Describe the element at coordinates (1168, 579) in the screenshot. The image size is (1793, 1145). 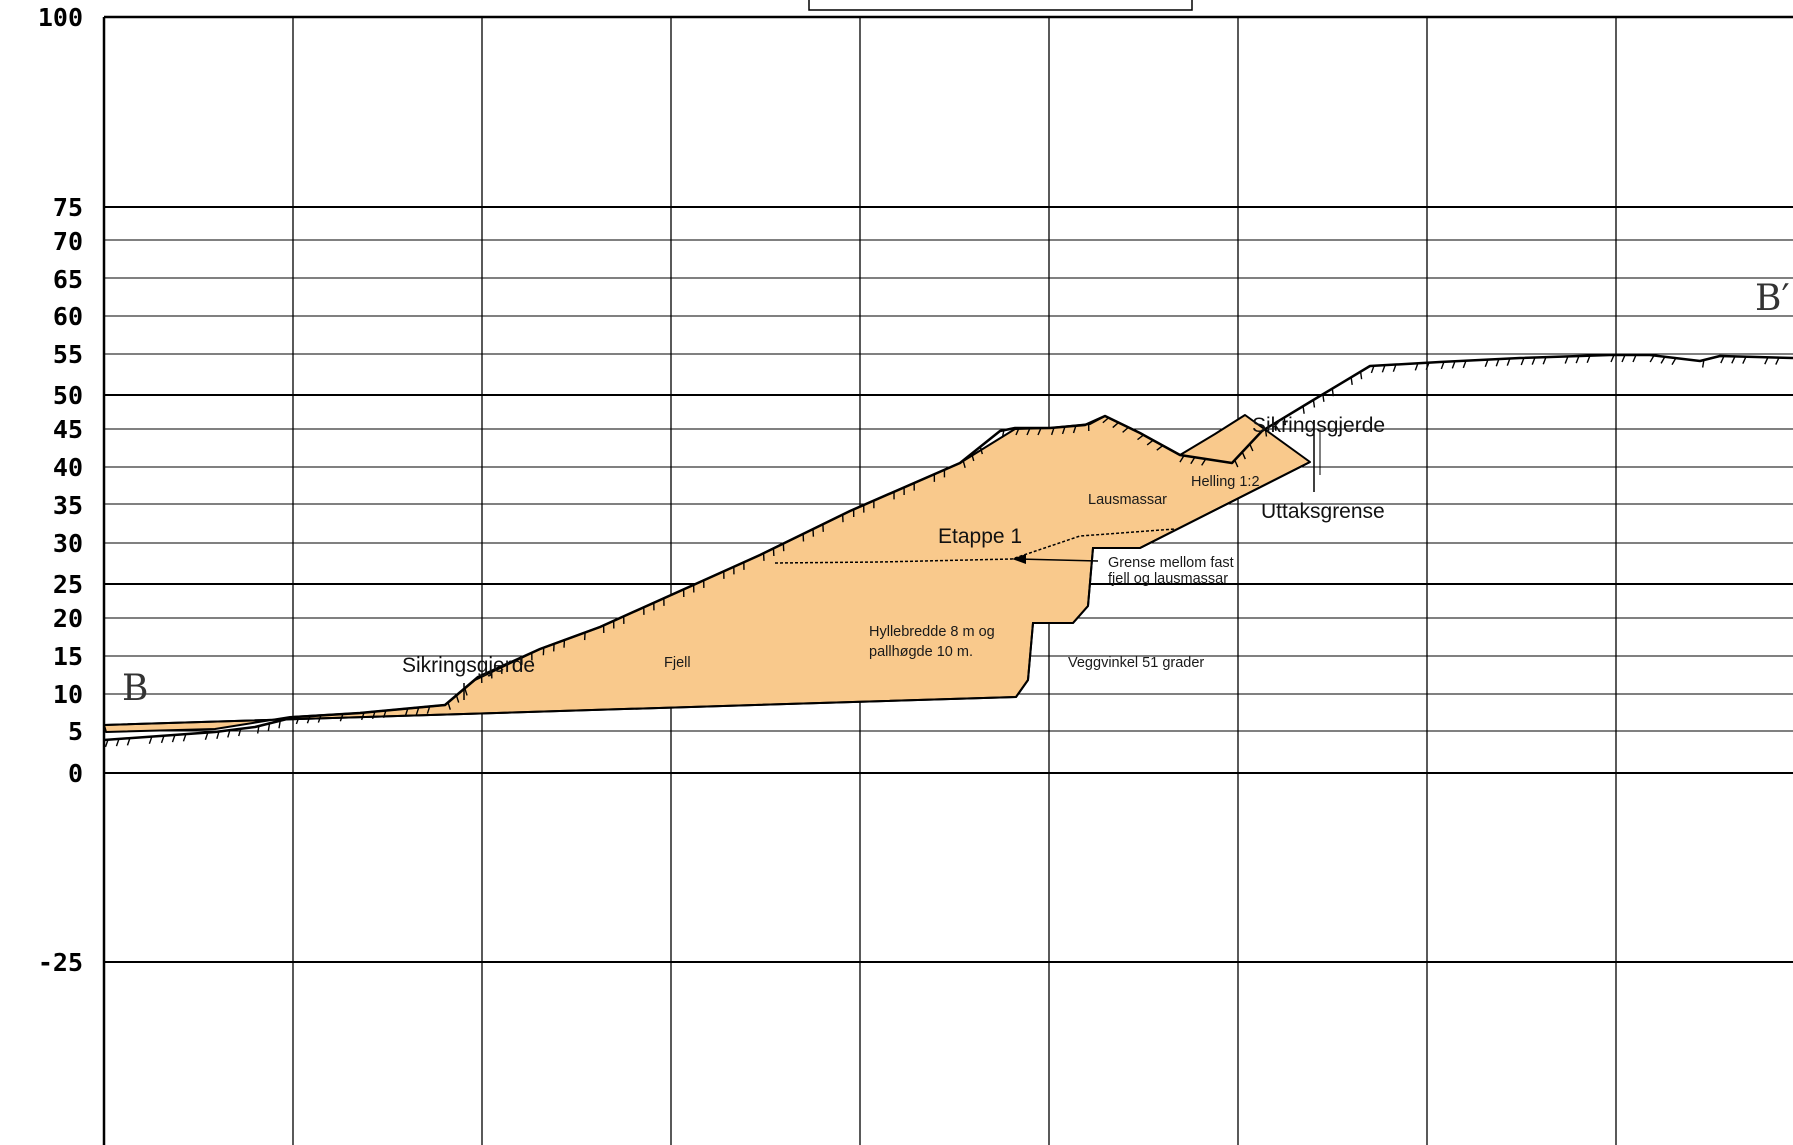
I see `boundary-label-2: fjell og lausmassar` at that location.